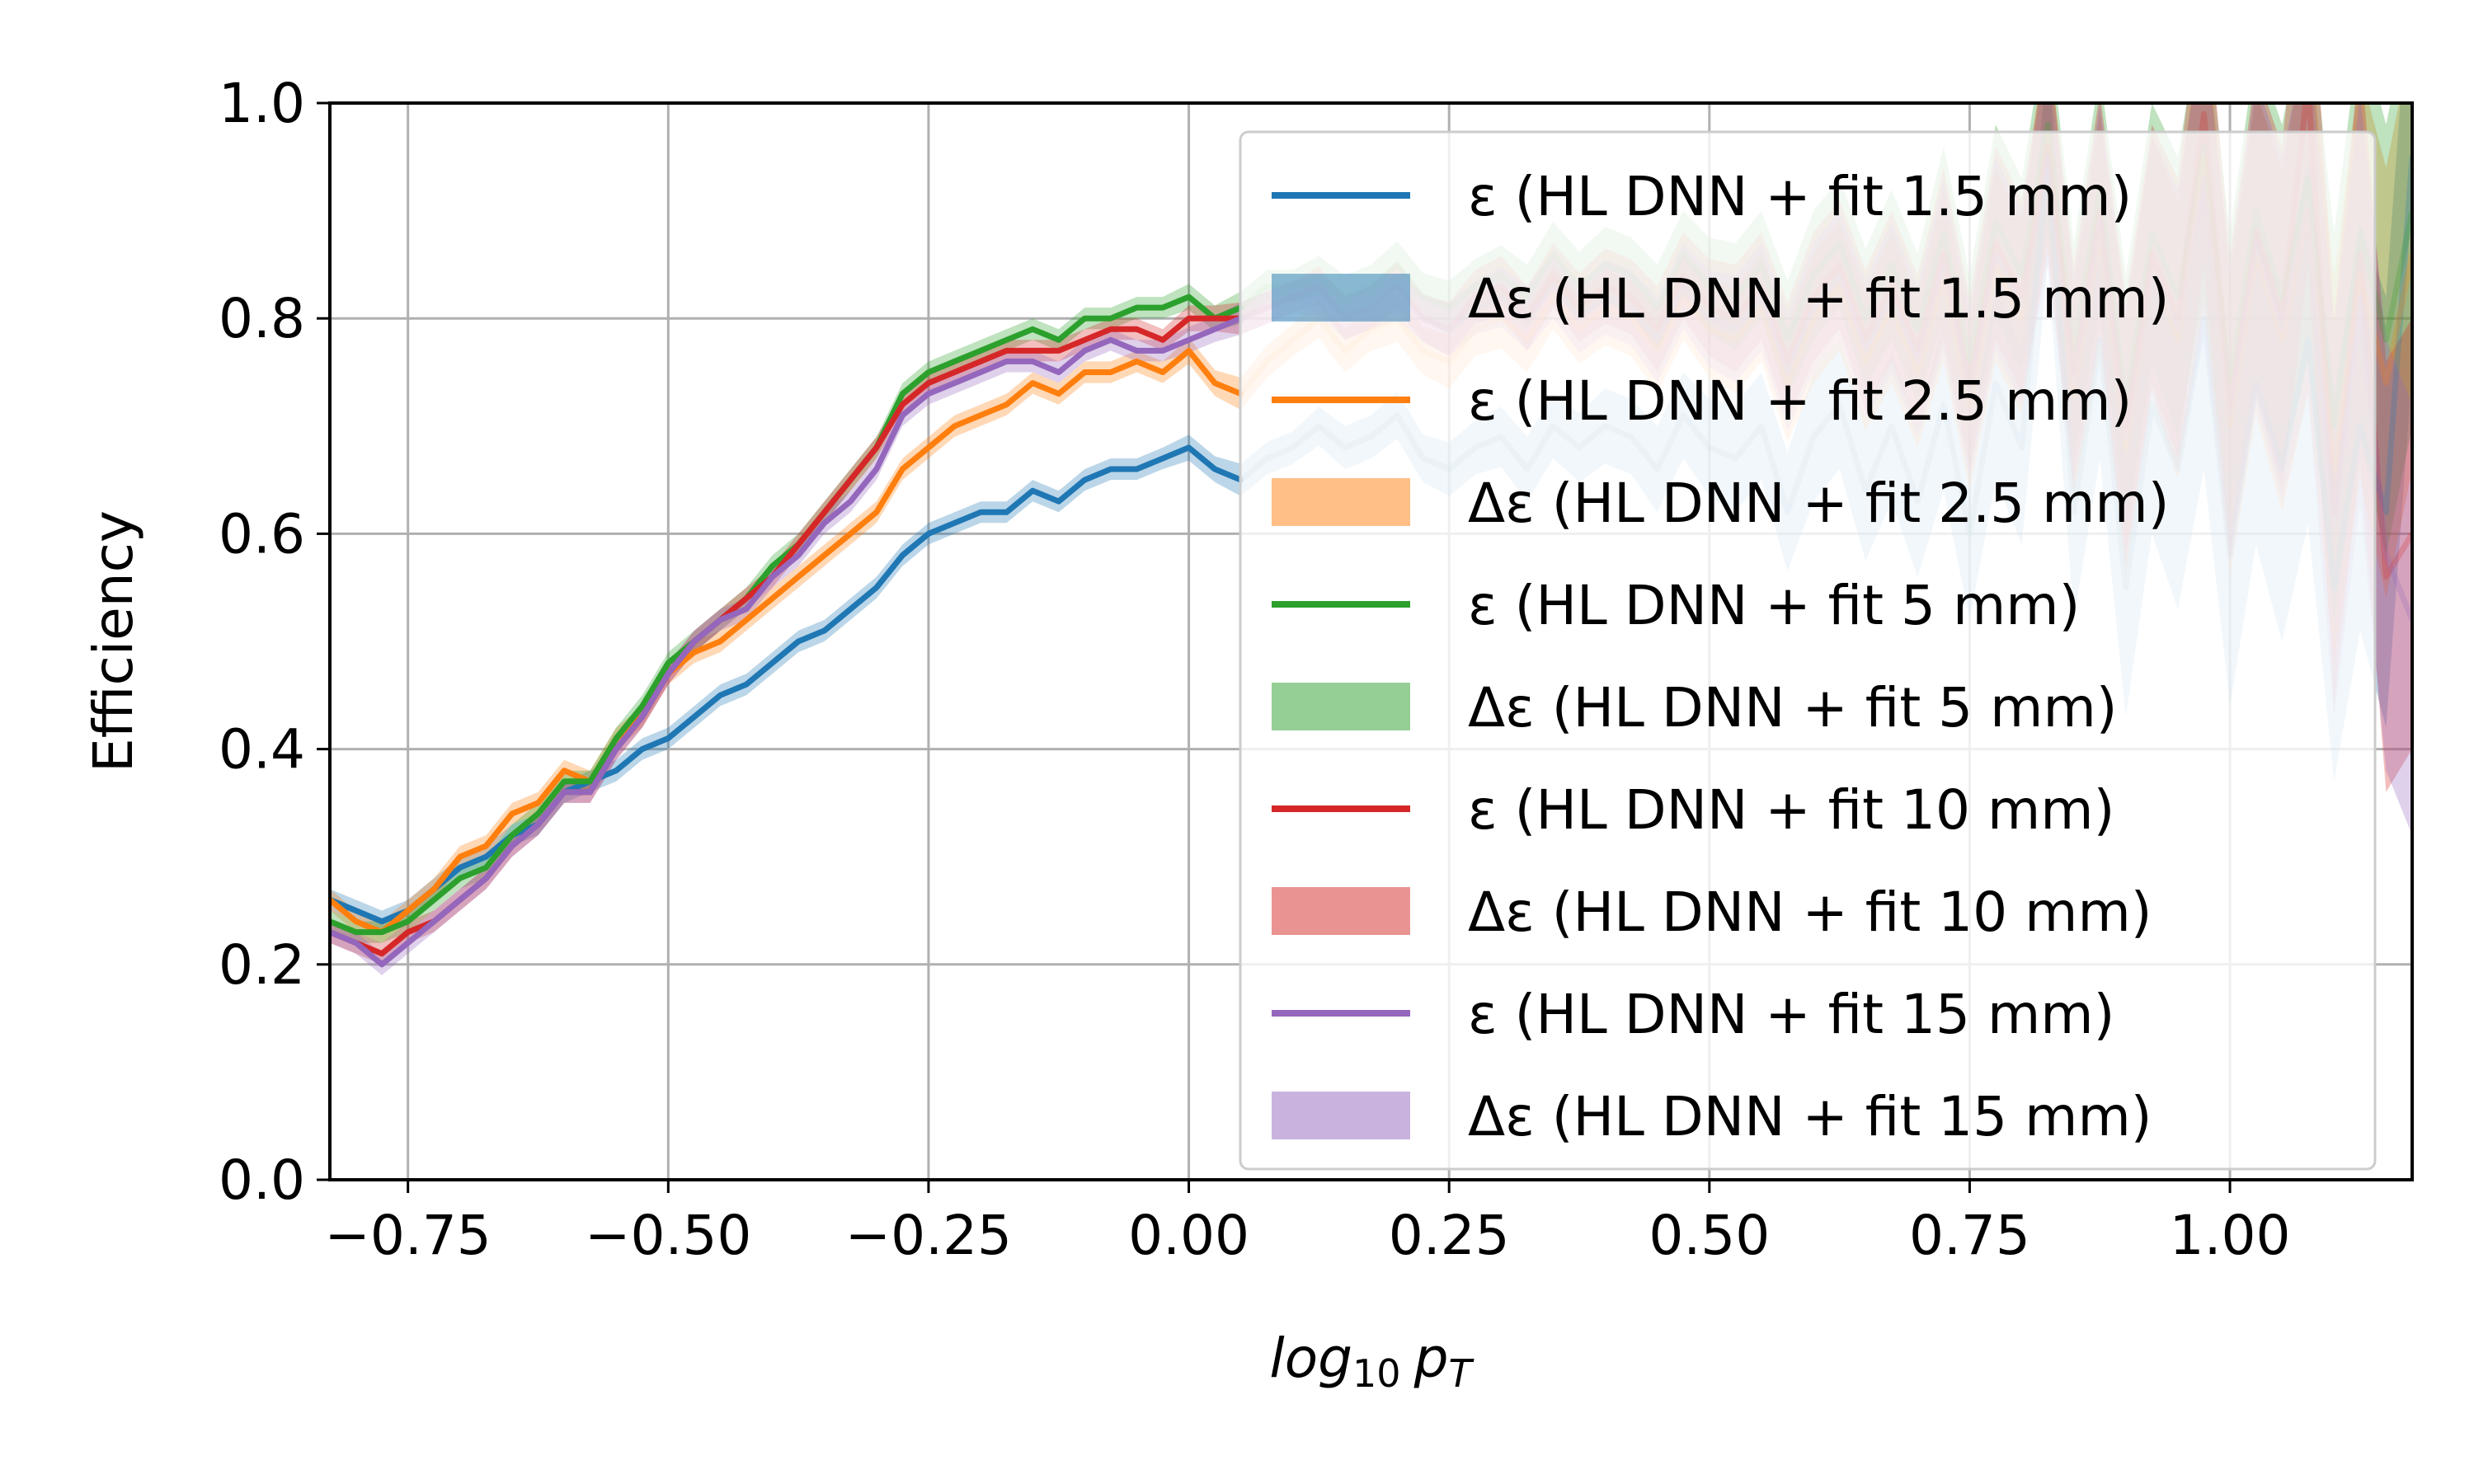  What do you see at coordinates (1188, 1235) in the screenshot?
I see `x-tick-label: 0.00` at bounding box center [1188, 1235].